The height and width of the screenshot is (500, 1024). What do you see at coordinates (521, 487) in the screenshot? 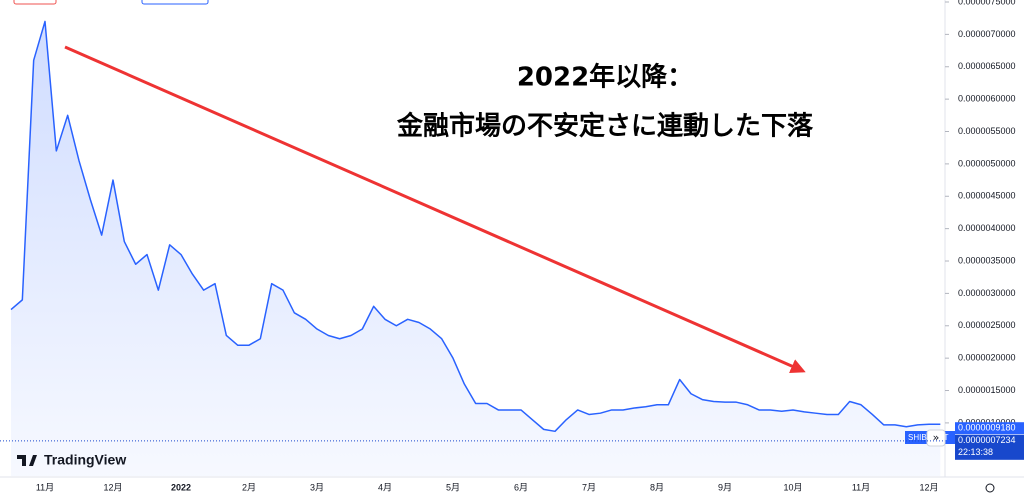
I see `x-tick-label: 6月` at bounding box center [521, 487].